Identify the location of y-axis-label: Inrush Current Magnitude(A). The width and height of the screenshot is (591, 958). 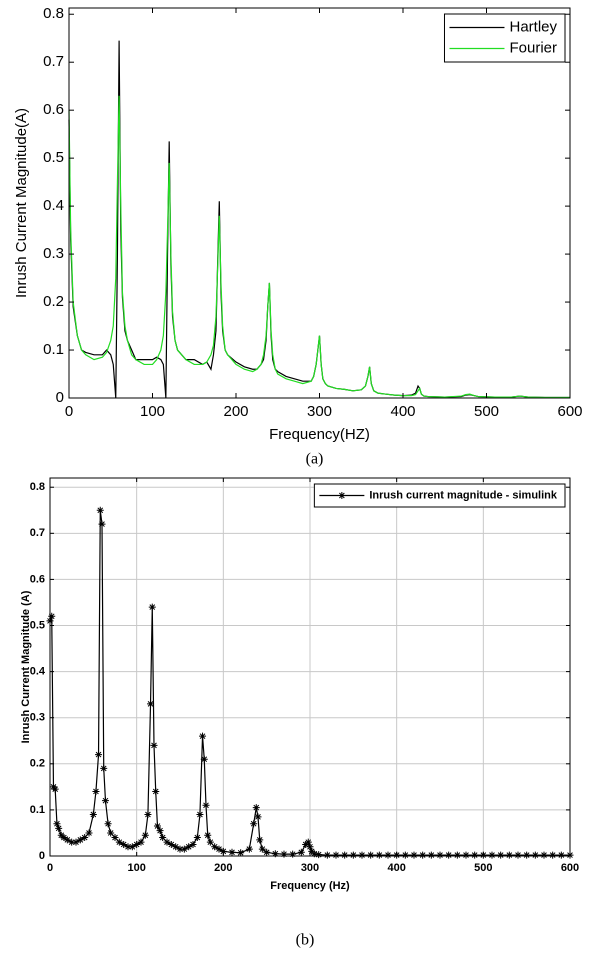
(21, 203).